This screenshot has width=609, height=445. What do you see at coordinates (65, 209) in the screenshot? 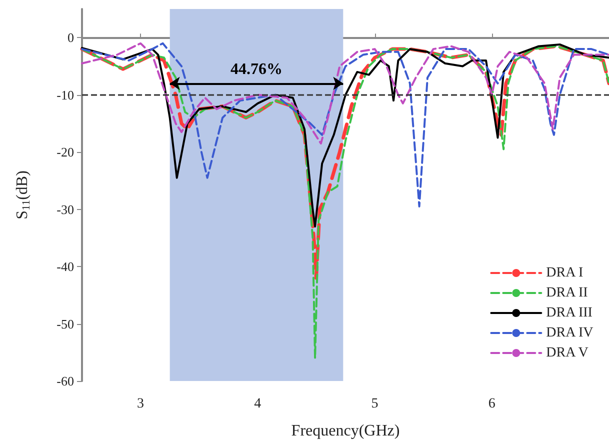
I see `y-tick-label: -30` at bounding box center [65, 209].